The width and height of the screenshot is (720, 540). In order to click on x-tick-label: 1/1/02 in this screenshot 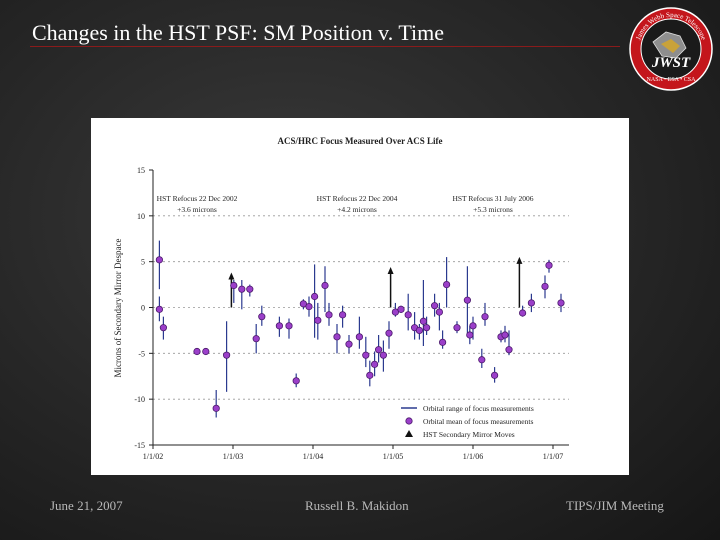, I will do `click(153, 456)`.